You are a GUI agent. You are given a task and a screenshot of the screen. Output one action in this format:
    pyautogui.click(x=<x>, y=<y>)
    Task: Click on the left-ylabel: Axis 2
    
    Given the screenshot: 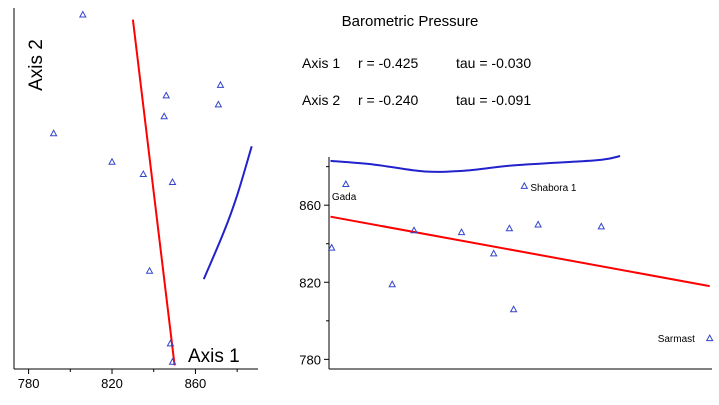 What is the action you would take?
    pyautogui.click(x=36, y=65)
    